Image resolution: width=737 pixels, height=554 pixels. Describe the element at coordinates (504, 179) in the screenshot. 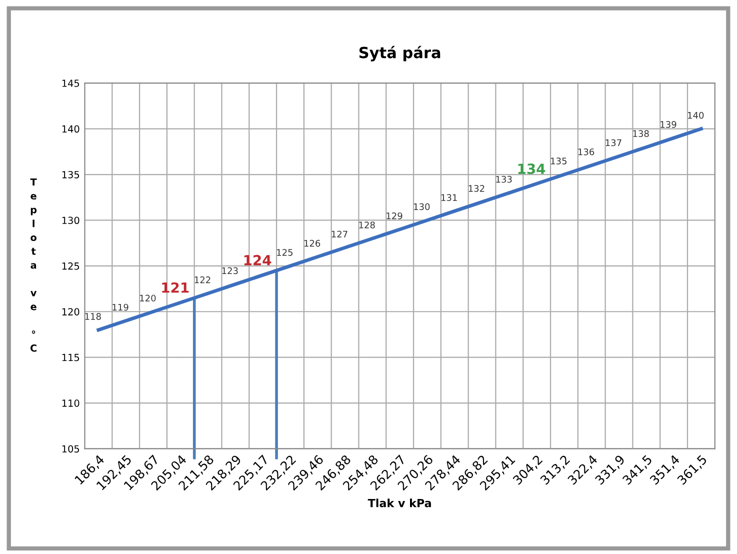

I see `data-label: 133` at that location.